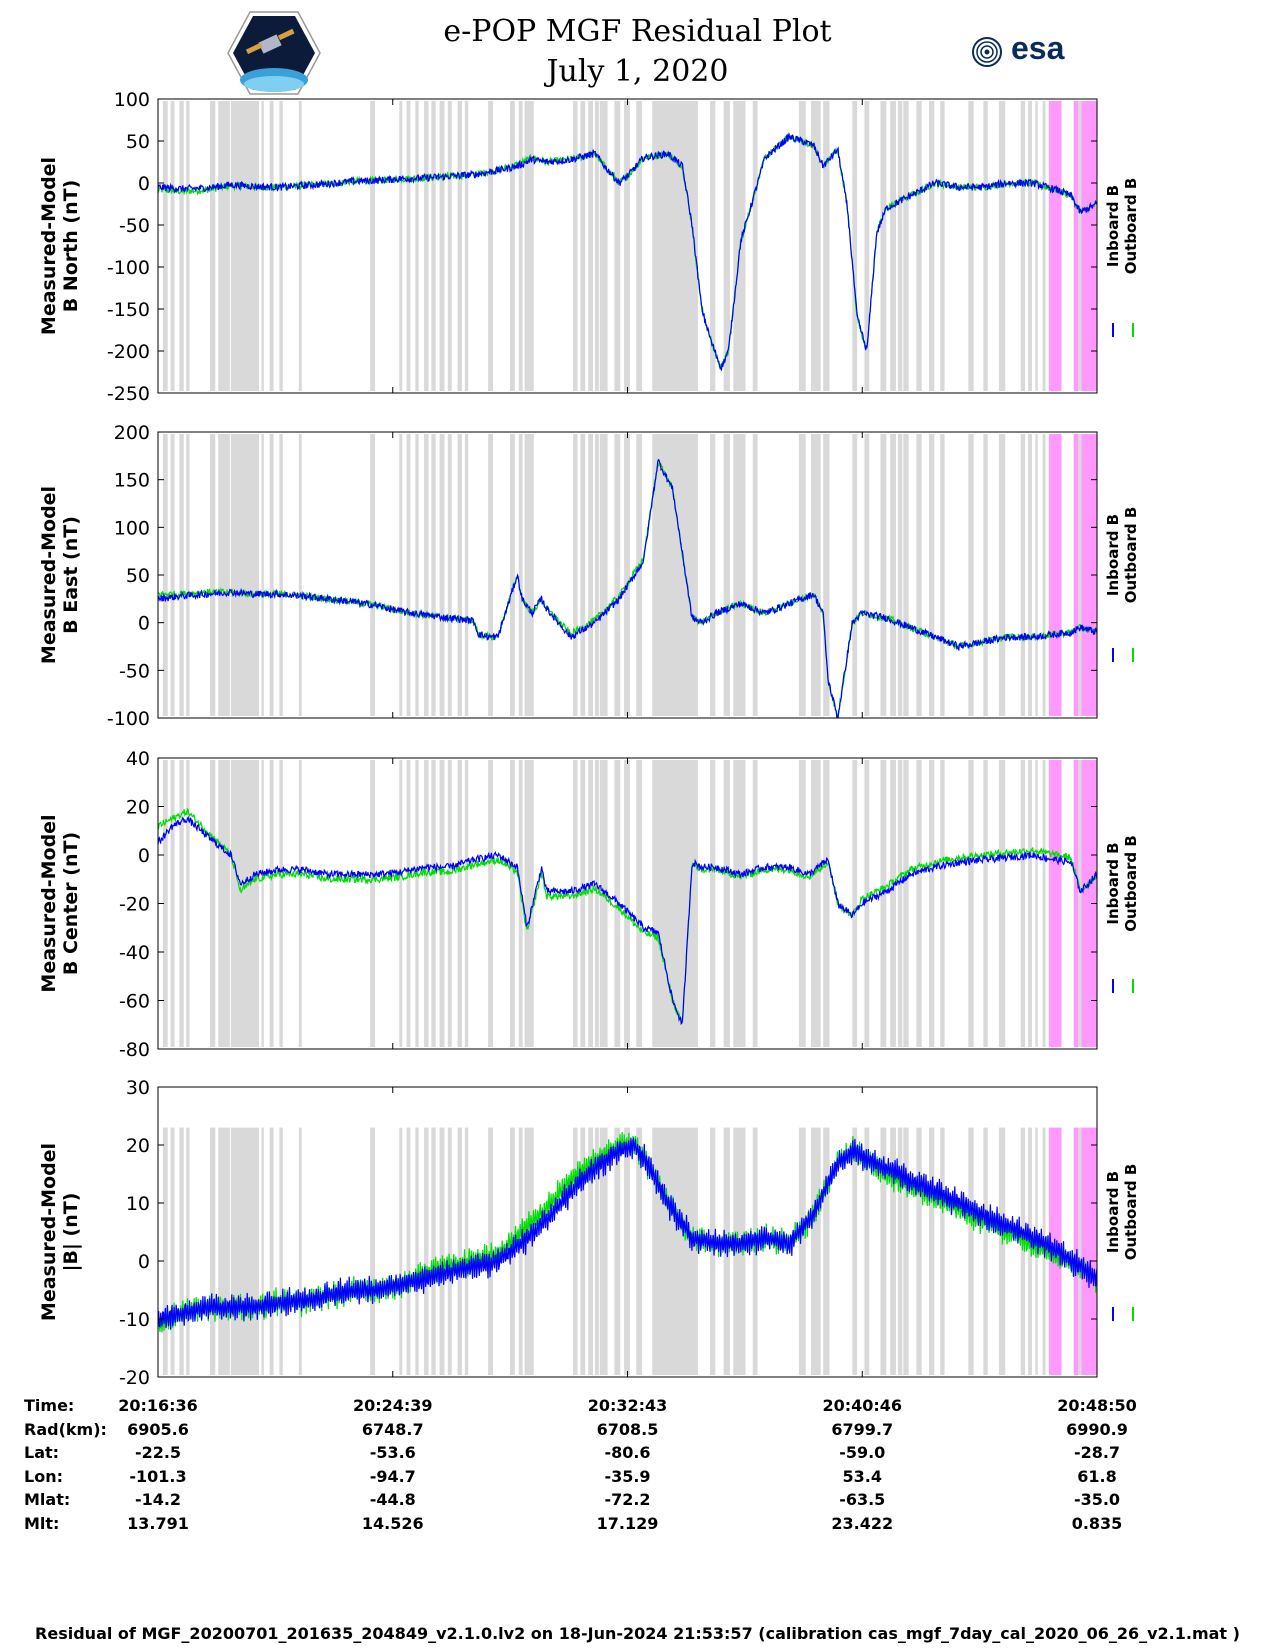 This screenshot has width=1275, height=1650. What do you see at coordinates (158, 1429) in the screenshot?
I see `info-cell: 6905.6` at bounding box center [158, 1429].